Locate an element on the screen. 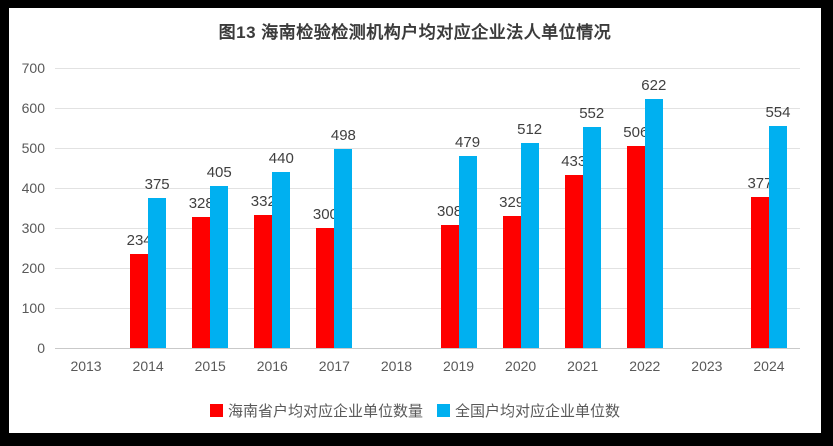 This screenshot has width=833, height=446. bar-value-label: 479 is located at coordinates (468, 143).